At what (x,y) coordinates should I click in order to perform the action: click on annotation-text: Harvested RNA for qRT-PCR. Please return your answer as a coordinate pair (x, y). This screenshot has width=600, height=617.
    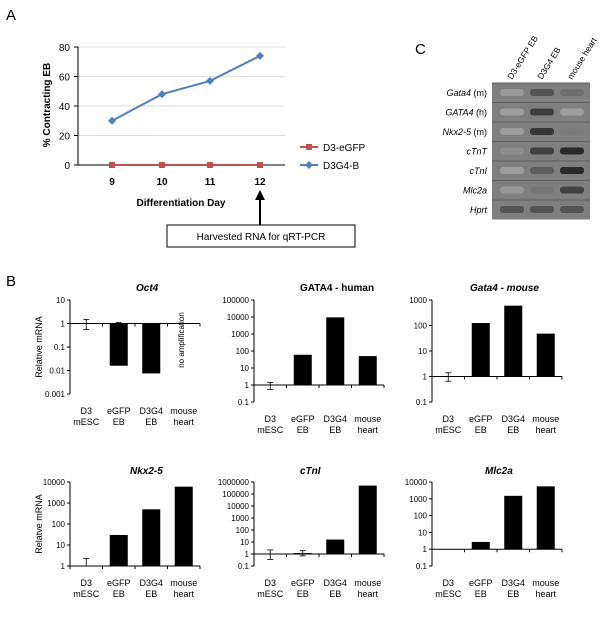
    Looking at the image, I should click on (261, 237).